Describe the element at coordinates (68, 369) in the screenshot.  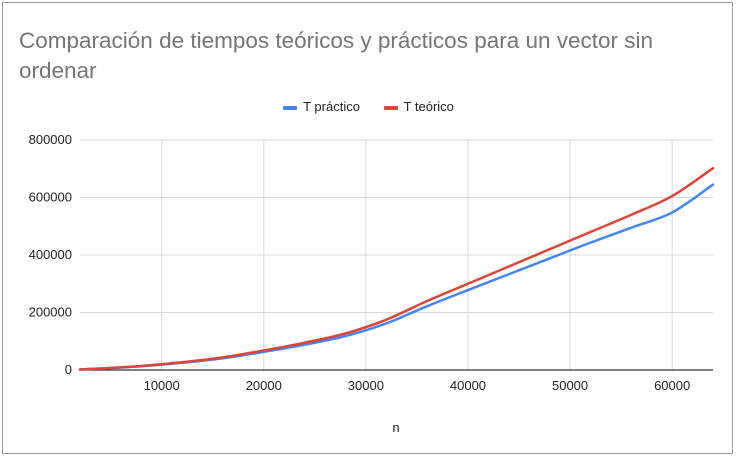
I see `y-tick-label: 0` at that location.